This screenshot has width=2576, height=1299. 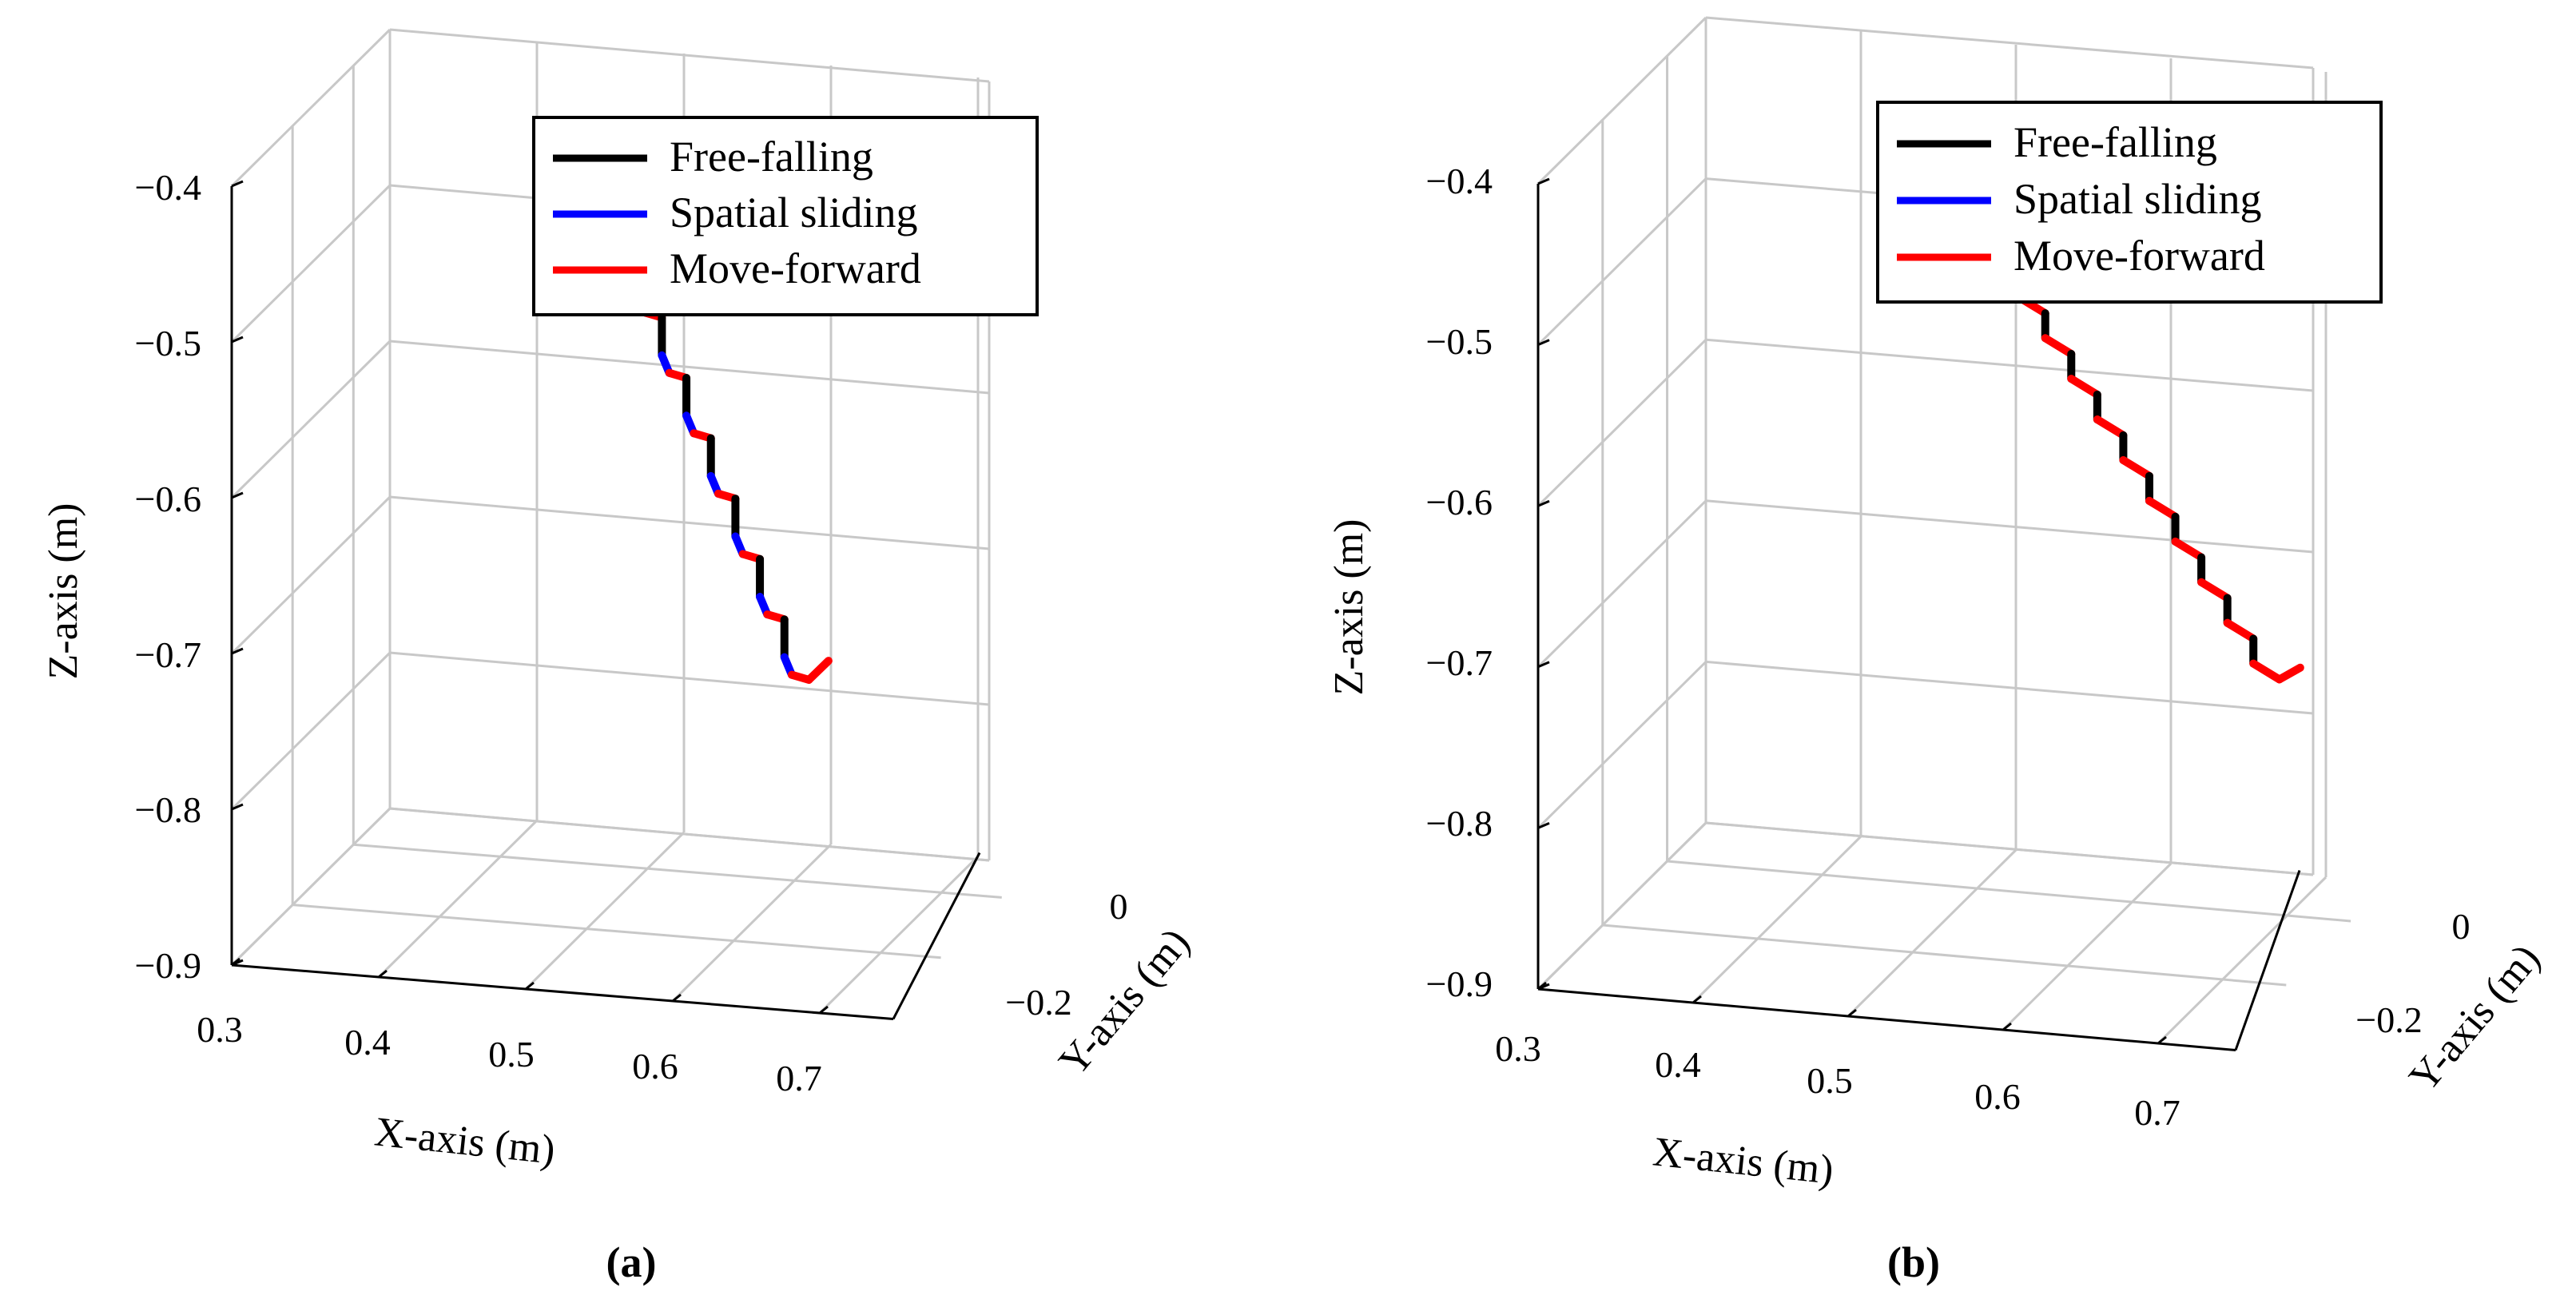 I want to click on panel-b-x-tick-labels: 0.3 0.4 0.5 0.6 0.7, so click(x=1837, y=1080).